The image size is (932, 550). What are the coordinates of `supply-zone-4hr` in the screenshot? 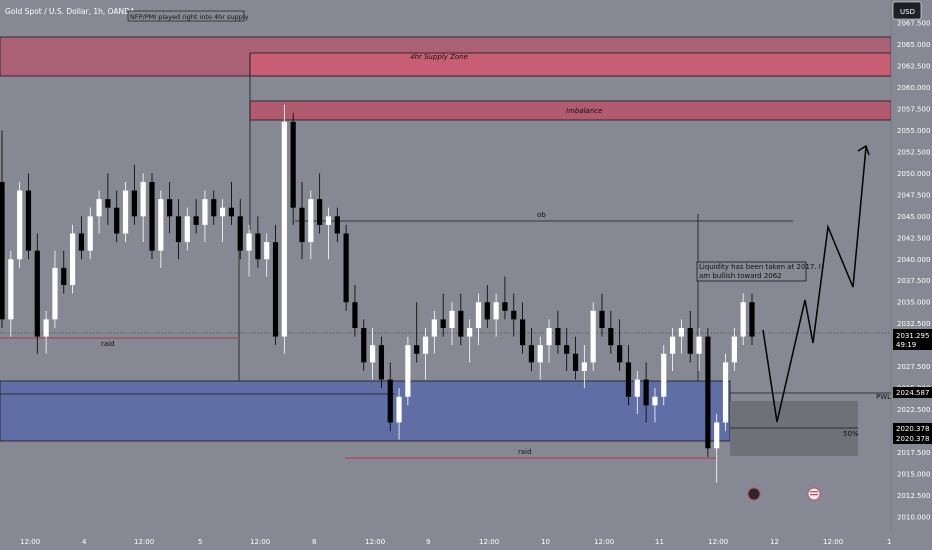 It's located at (570, 64).